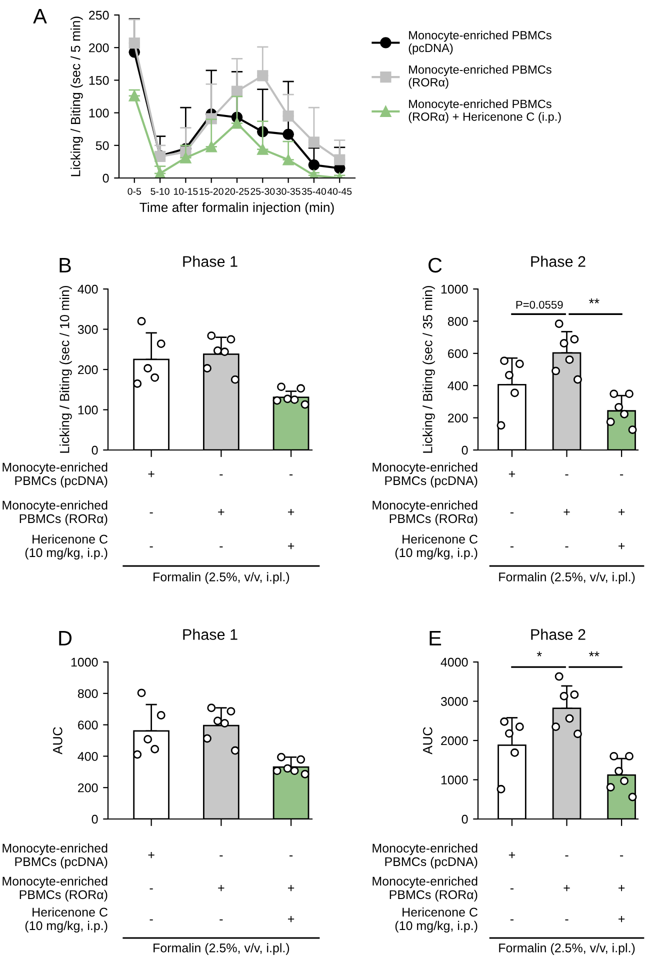 Image resolution: width=658 pixels, height=961 pixels. Describe the element at coordinates (88, 329) in the screenshot. I see `y-tick-label: 300` at that location.